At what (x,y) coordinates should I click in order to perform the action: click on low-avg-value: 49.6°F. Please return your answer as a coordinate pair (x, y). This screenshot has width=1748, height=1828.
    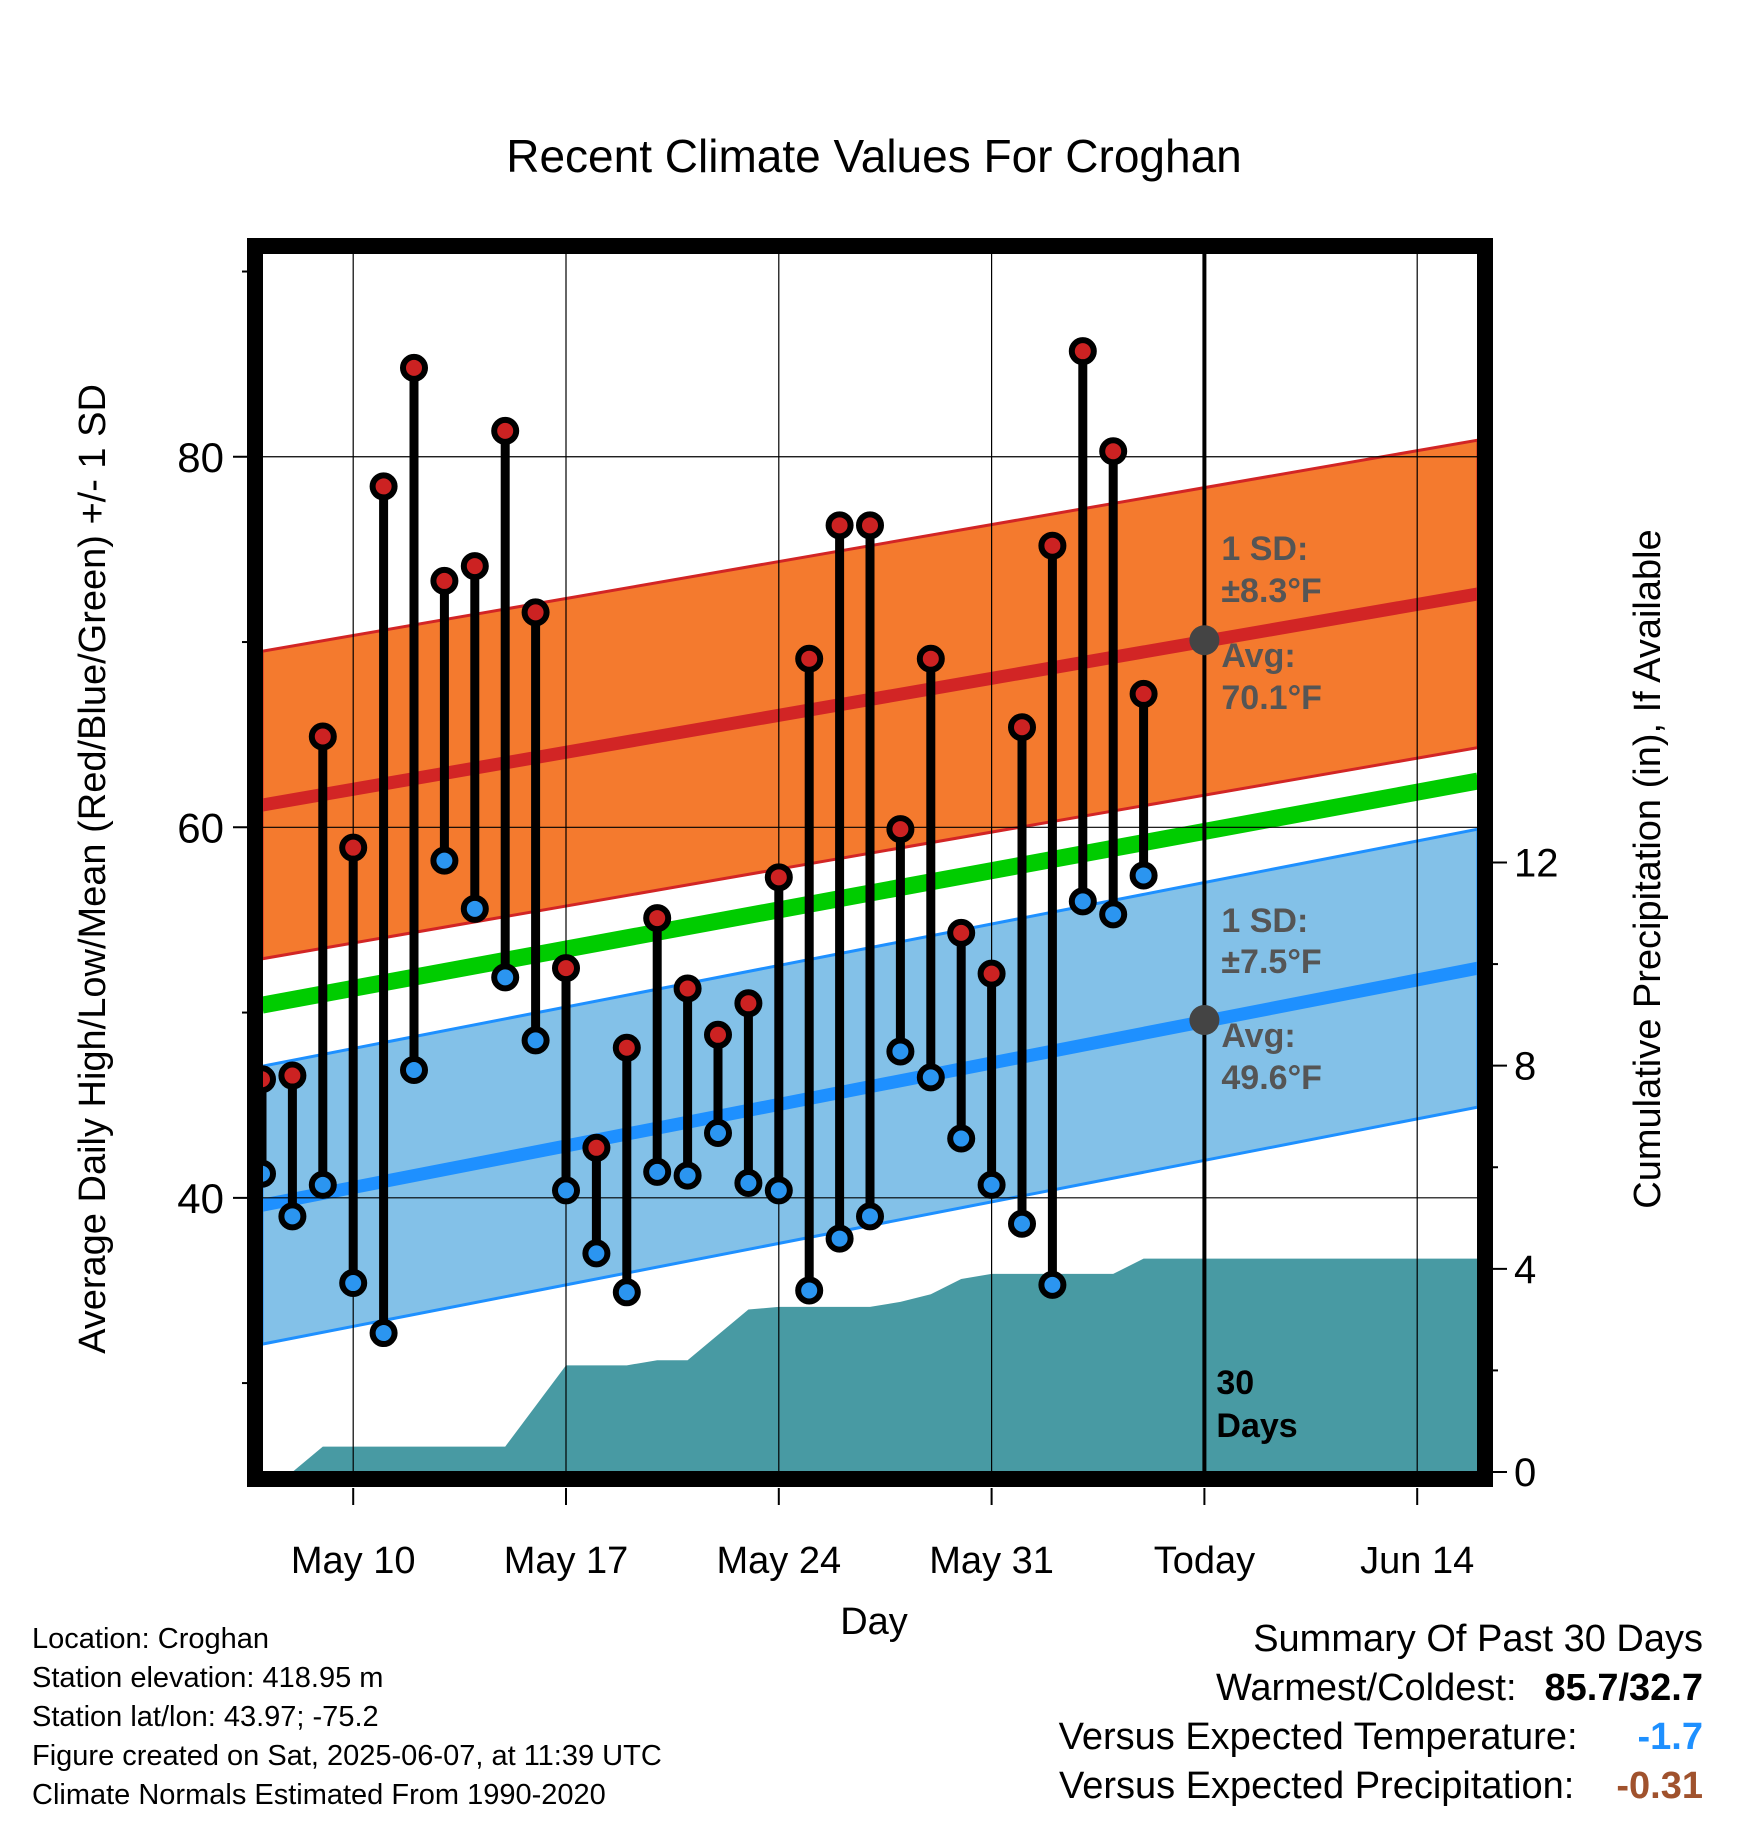
    Looking at the image, I should click on (1271, 1078).